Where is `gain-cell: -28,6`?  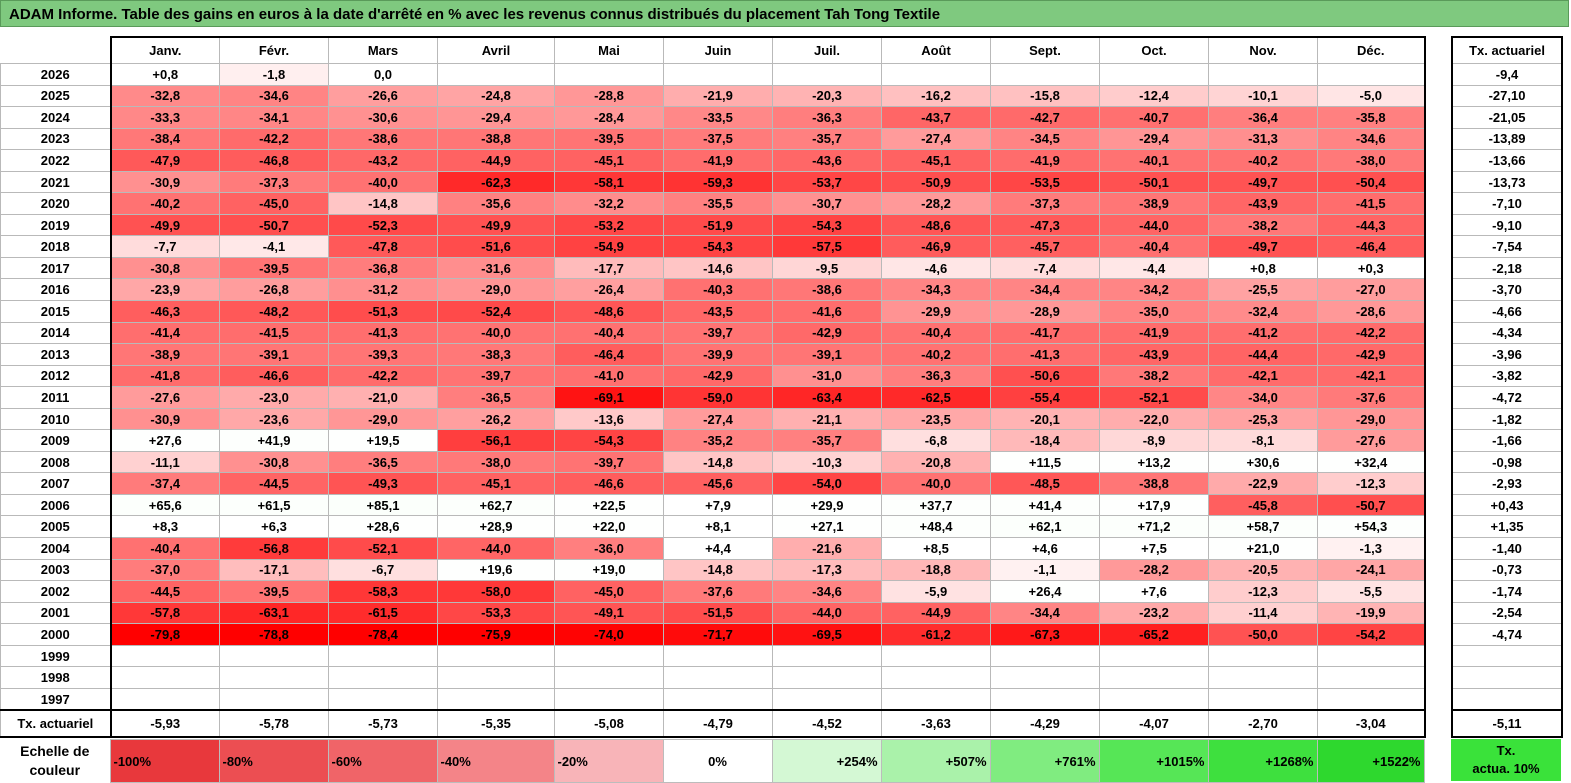 gain-cell: -28,6 is located at coordinates (1371, 311).